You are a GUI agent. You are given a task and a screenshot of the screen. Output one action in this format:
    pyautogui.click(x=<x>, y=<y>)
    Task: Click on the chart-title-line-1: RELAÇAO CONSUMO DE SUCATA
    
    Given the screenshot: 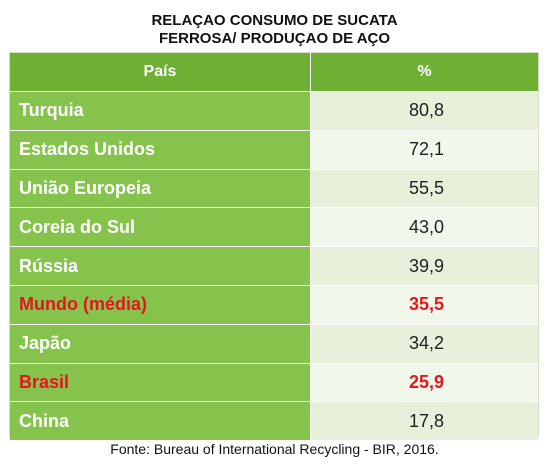 What is the action you would take?
    pyautogui.click(x=274, y=20)
    